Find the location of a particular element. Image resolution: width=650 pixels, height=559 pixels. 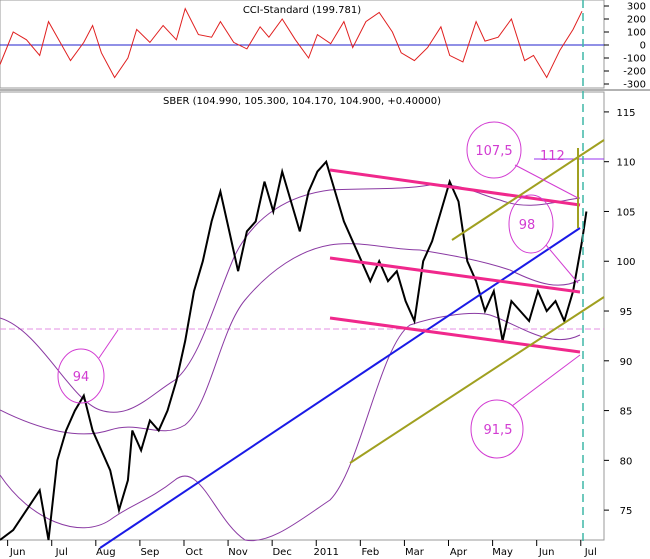

price-x-tick-label: Aug is located at coordinates (106, 552).